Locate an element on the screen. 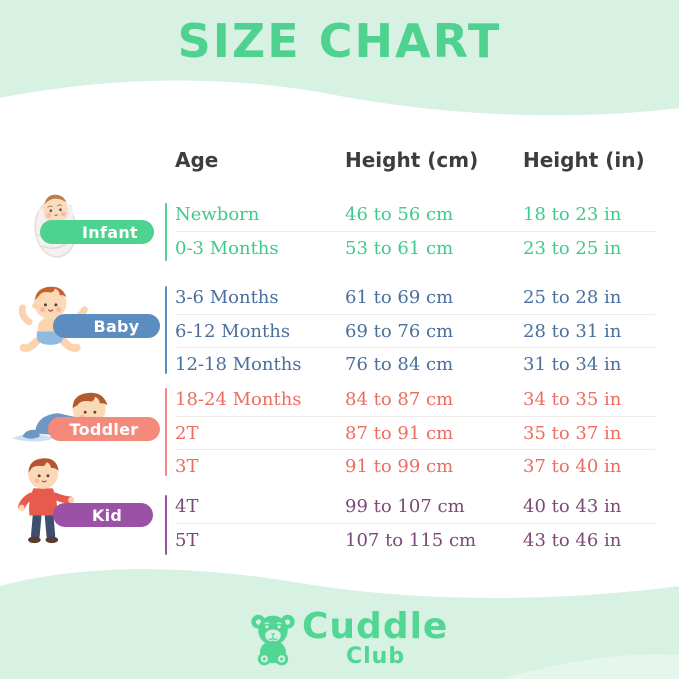  group-divider-toddler is located at coordinates (166, 432).